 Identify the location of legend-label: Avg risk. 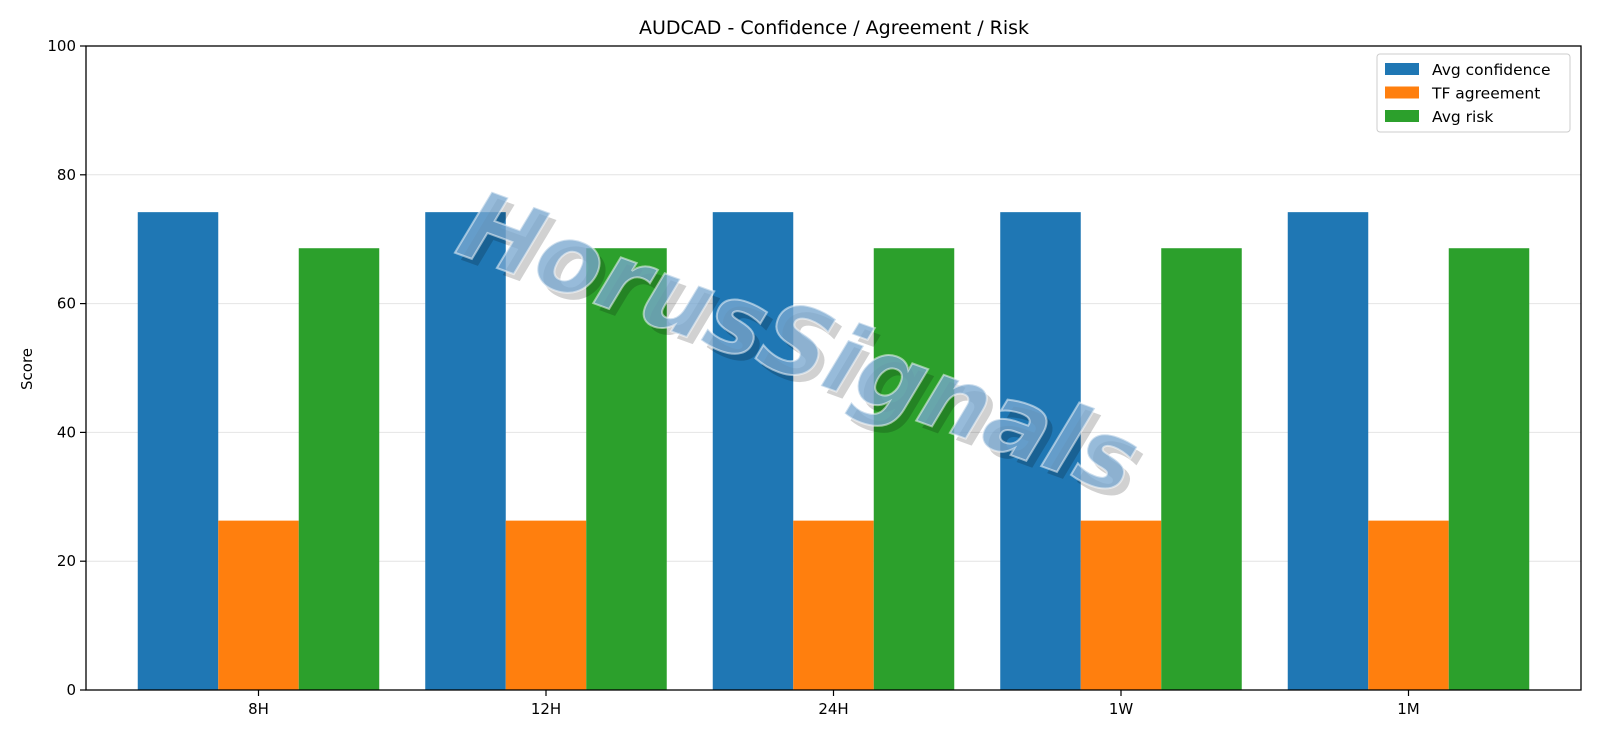
(1462, 117).